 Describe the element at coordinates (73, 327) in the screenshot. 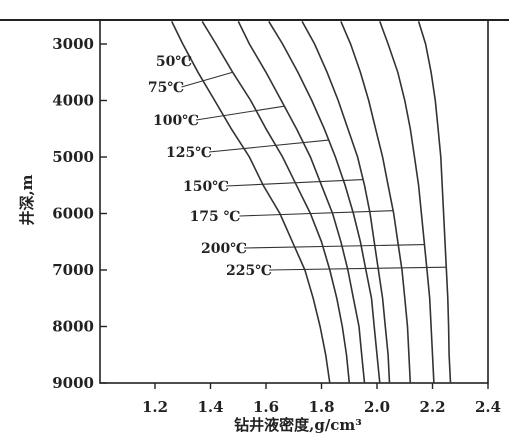

I see `y-tick-label: 8000` at that location.